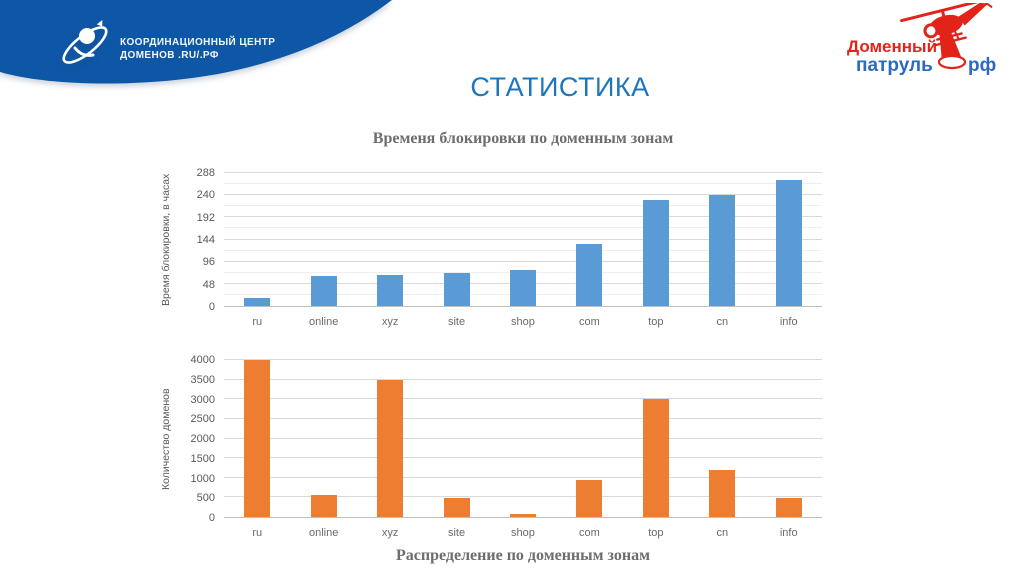 Image resolution: width=1024 pixels, height=574 pixels. Describe the element at coordinates (211, 518) in the screenshot. I see `y-tick-label: 0` at that location.